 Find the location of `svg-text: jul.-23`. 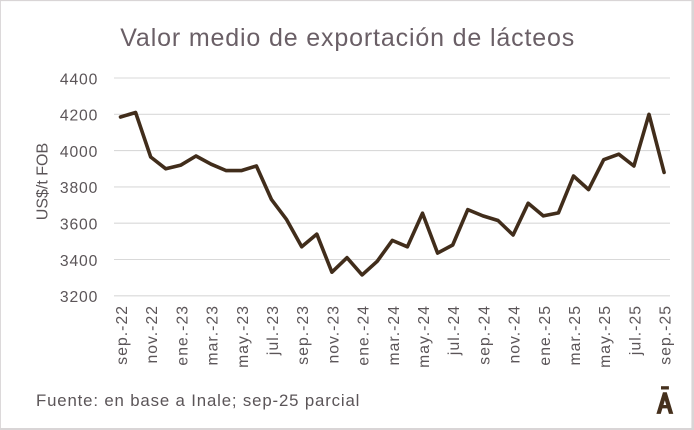

svg-text: jul.-23 is located at coordinates (273, 330).